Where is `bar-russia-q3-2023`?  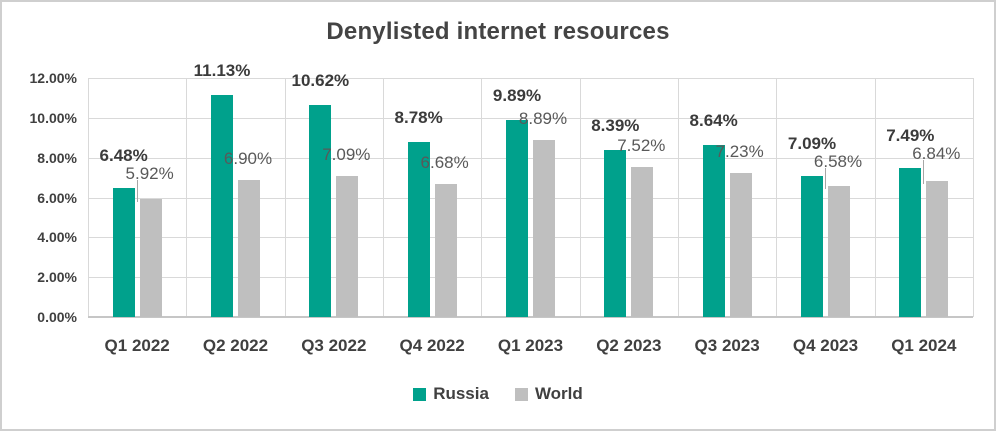 bar-russia-q3-2023 is located at coordinates (713, 230).